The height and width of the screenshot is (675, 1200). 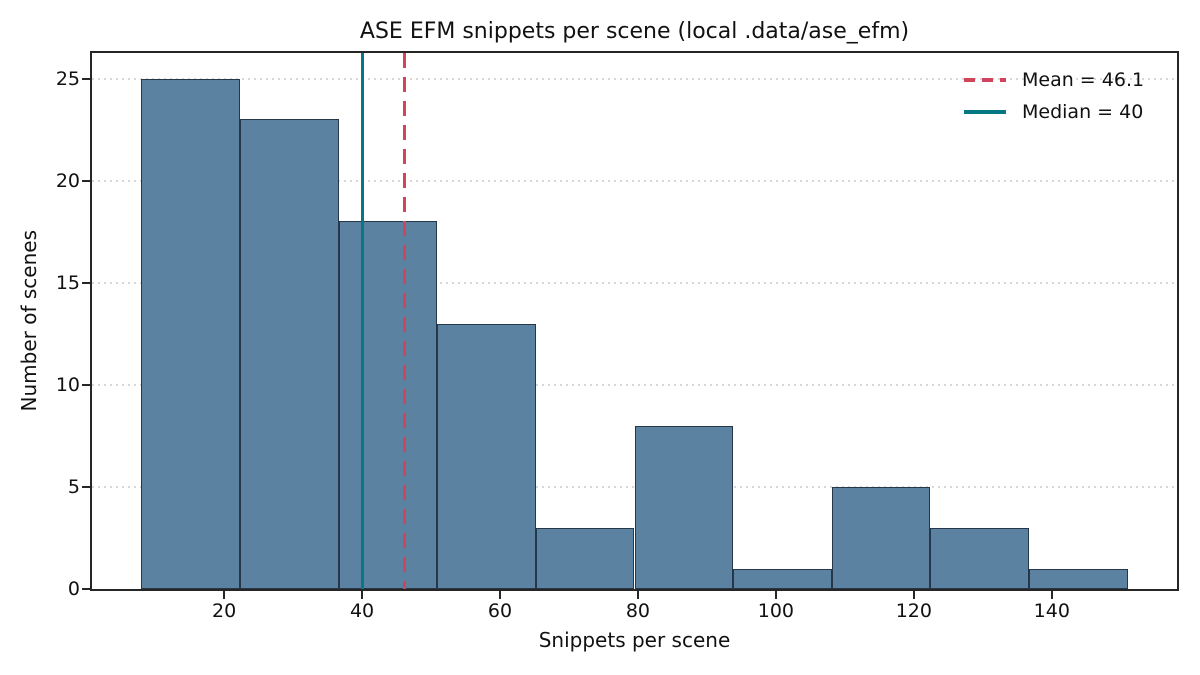 I want to click on x-tick-label: 60, so click(x=500, y=611).